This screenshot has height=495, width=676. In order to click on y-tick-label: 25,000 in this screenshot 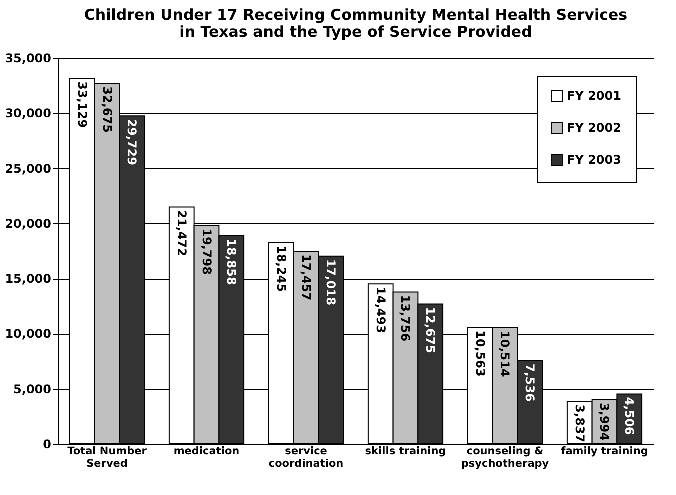, I will do `click(28, 169)`.